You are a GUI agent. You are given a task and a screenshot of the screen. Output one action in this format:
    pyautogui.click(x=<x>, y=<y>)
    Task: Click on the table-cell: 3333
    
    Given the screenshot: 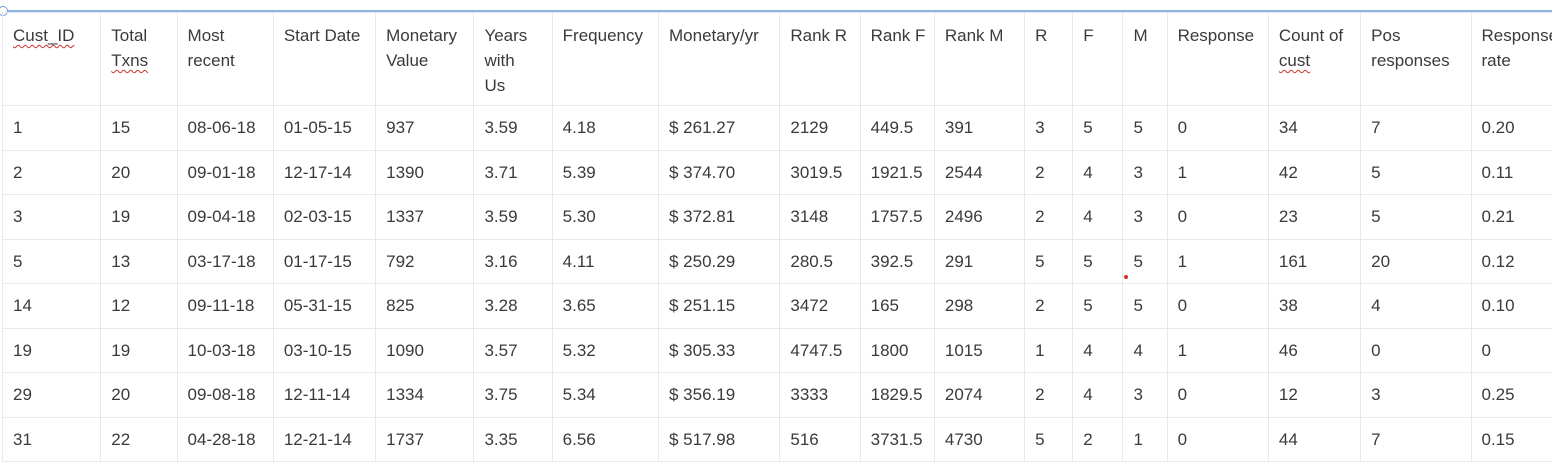 What is the action you would take?
    pyautogui.click(x=820, y=395)
    